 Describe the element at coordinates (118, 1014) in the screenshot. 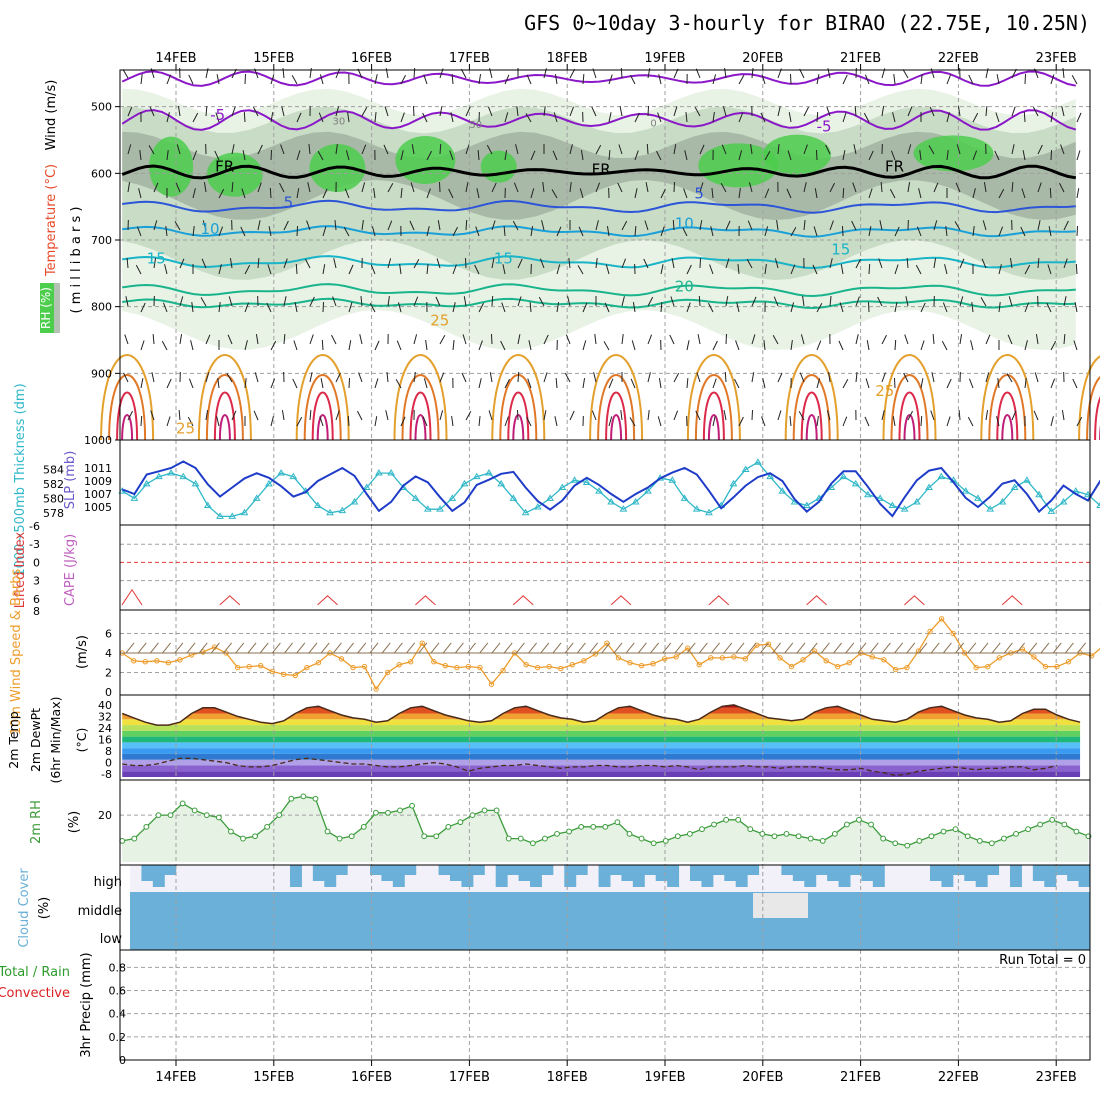

I see `y-tick-label: 0.4` at that location.